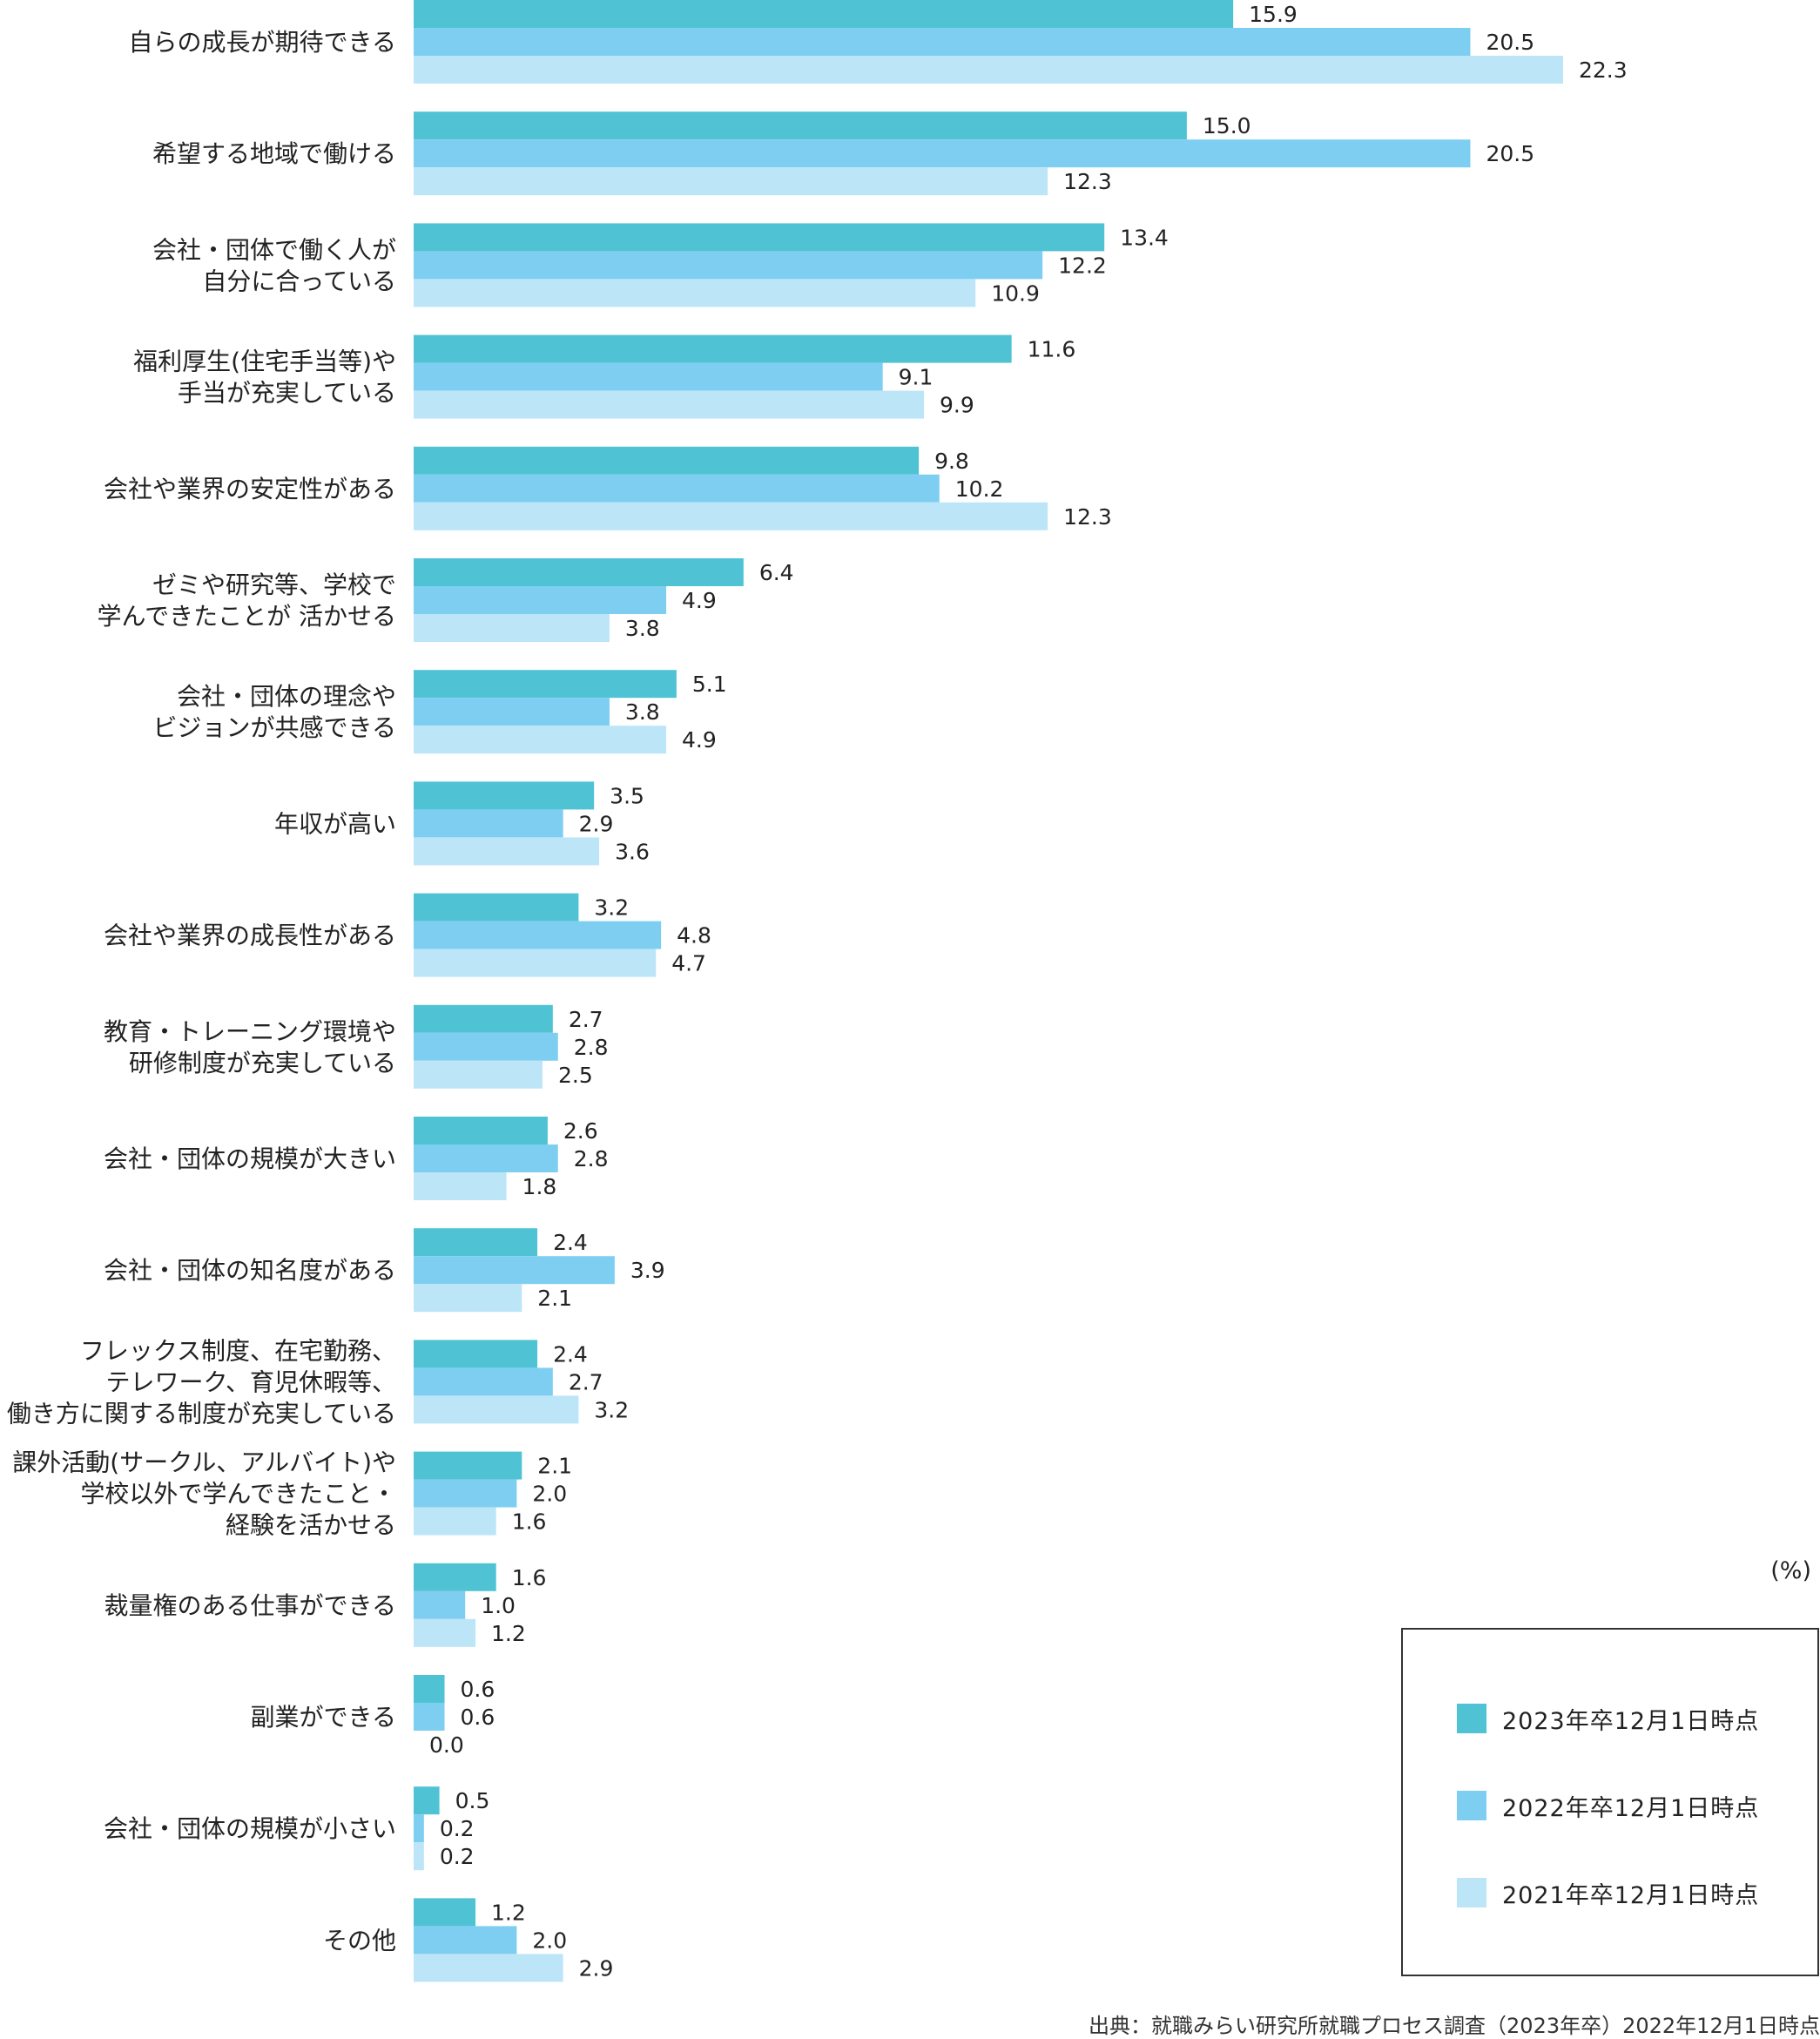 The image size is (1820, 2039). What do you see at coordinates (694, 936) in the screenshot?
I see `data-label: 4.8` at bounding box center [694, 936].